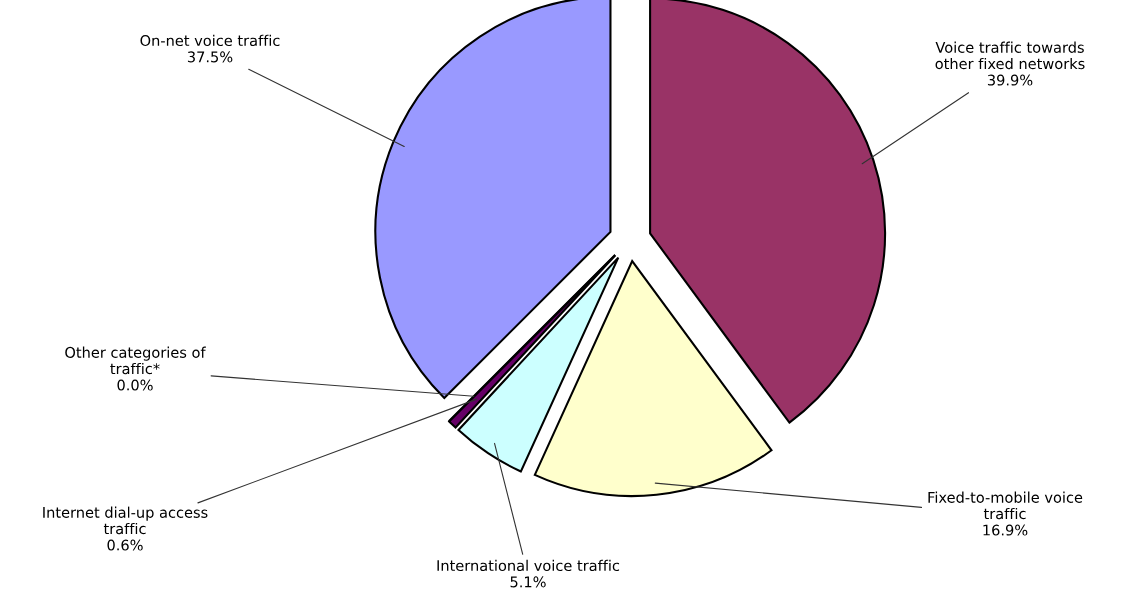 The width and height of the screenshot is (1146, 601). I want to click on data-label: 37.5%, so click(210, 57).